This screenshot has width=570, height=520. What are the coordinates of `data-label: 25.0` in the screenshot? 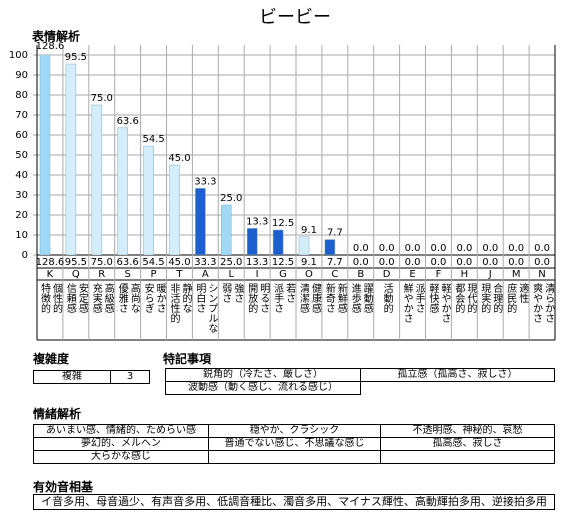 It's located at (231, 198).